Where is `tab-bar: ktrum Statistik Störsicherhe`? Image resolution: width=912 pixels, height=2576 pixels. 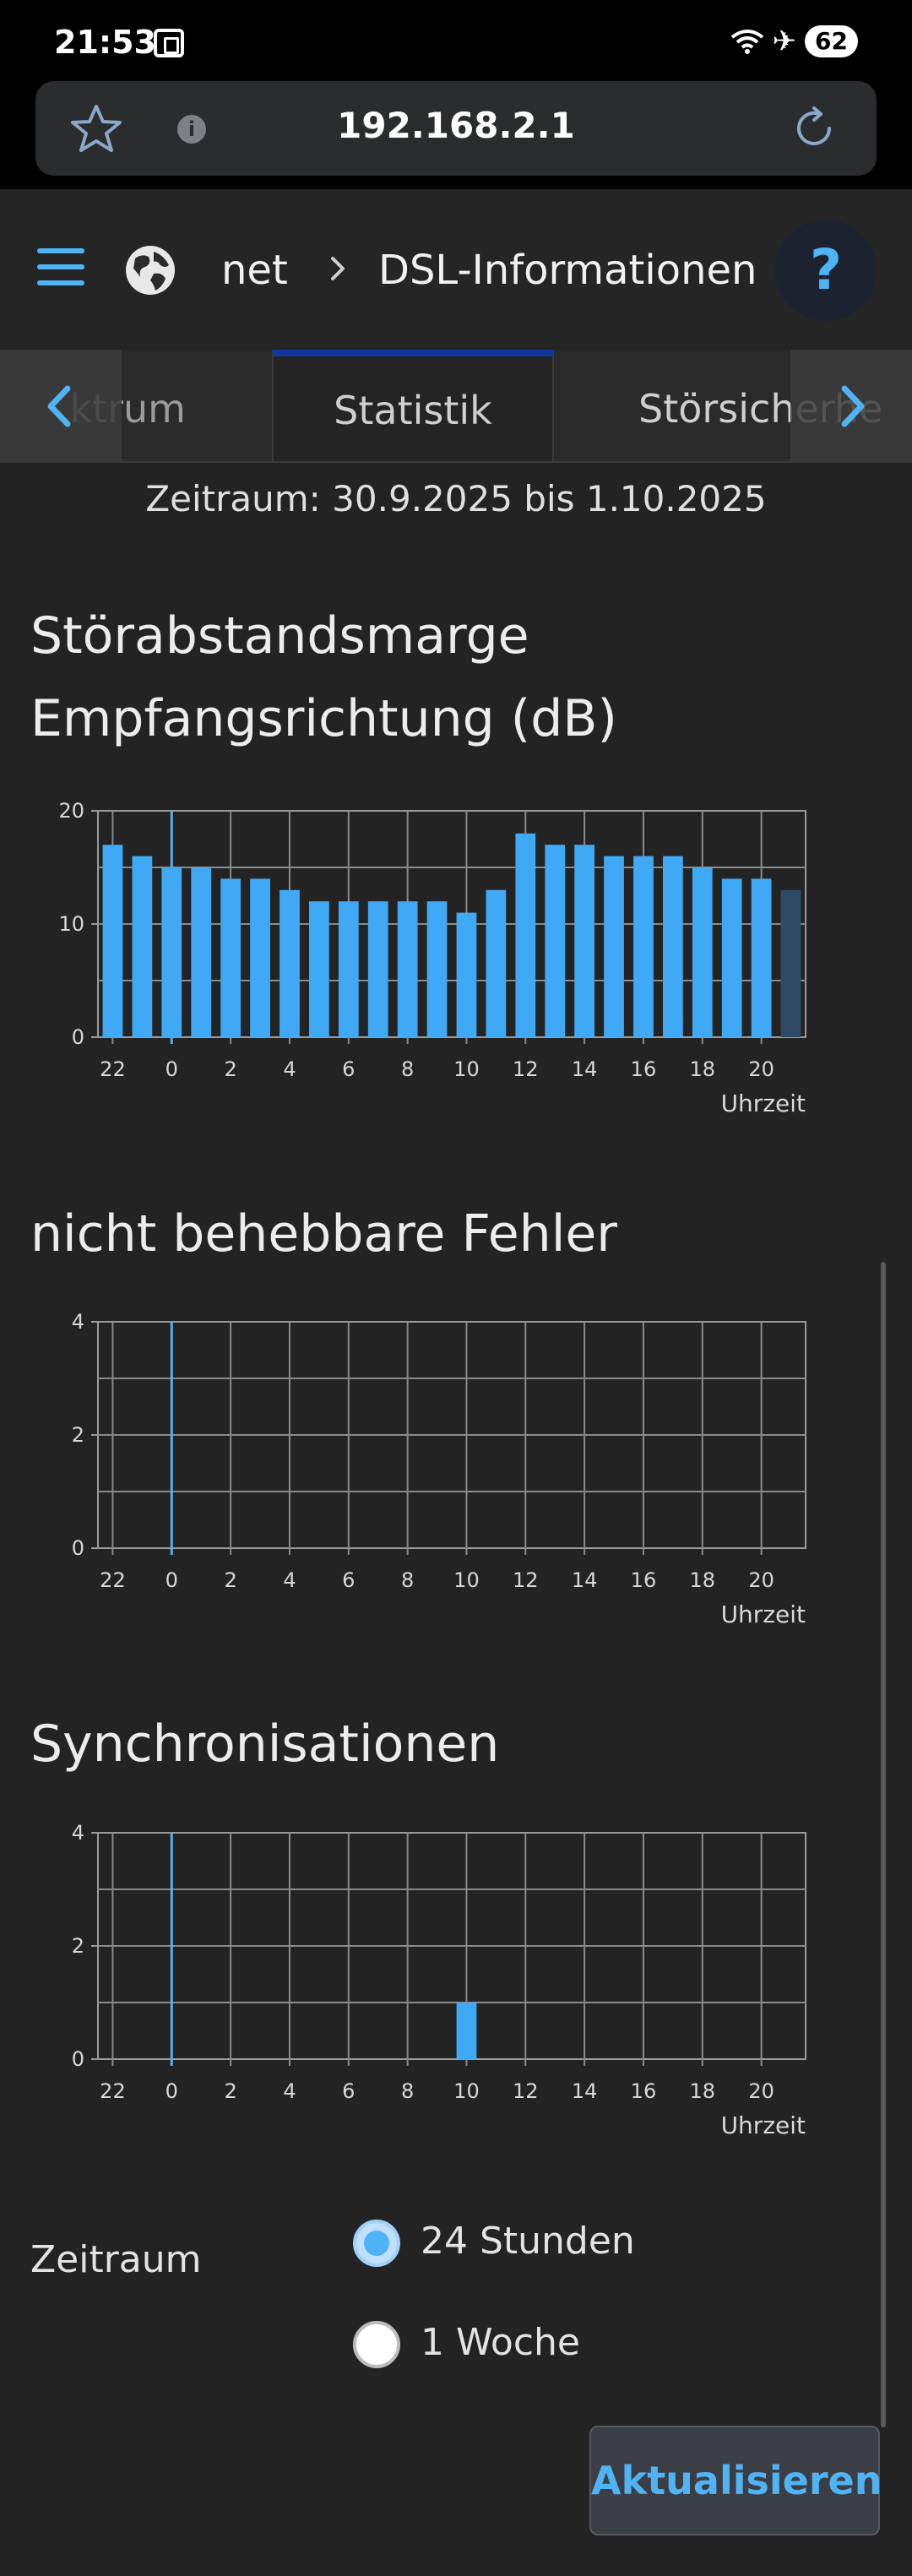 tab-bar: ktrum Statistik Störsicherhe is located at coordinates (456, 406).